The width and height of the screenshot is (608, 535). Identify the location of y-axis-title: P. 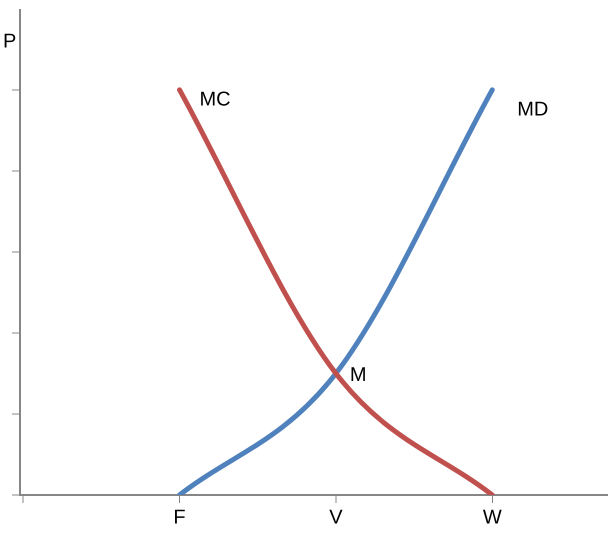
(9, 41).